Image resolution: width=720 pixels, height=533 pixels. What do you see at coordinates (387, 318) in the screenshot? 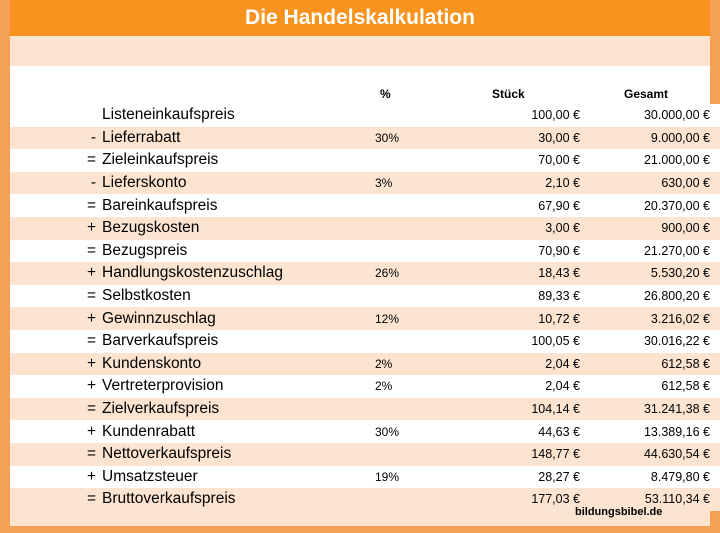
I see `row-percent: 12%` at bounding box center [387, 318].